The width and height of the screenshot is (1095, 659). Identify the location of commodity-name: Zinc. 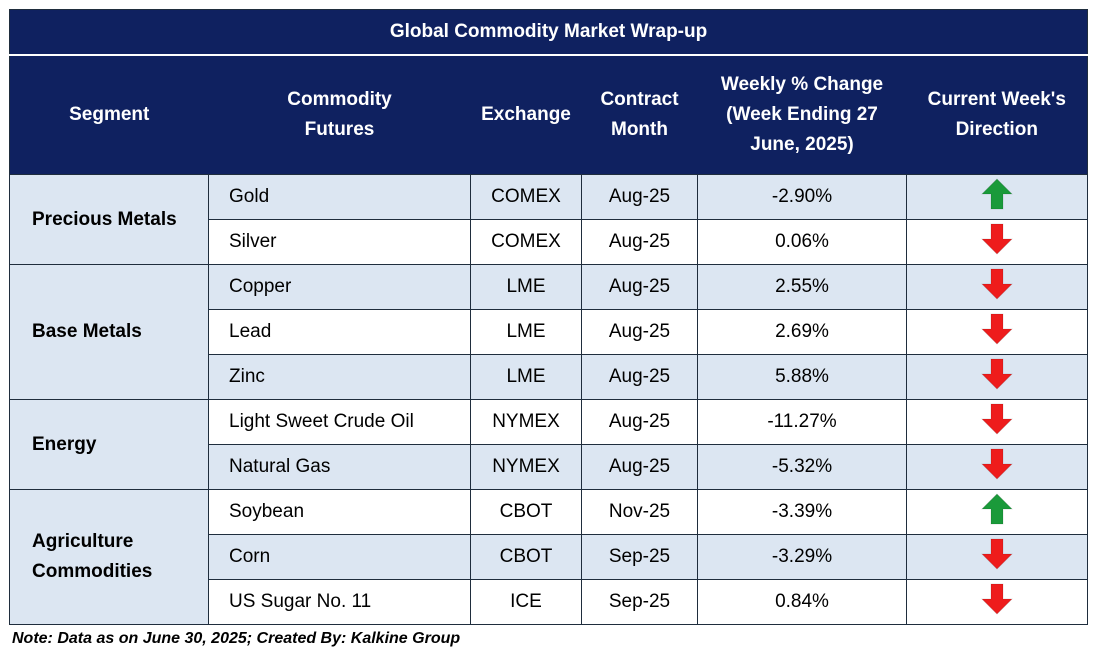
(339, 377).